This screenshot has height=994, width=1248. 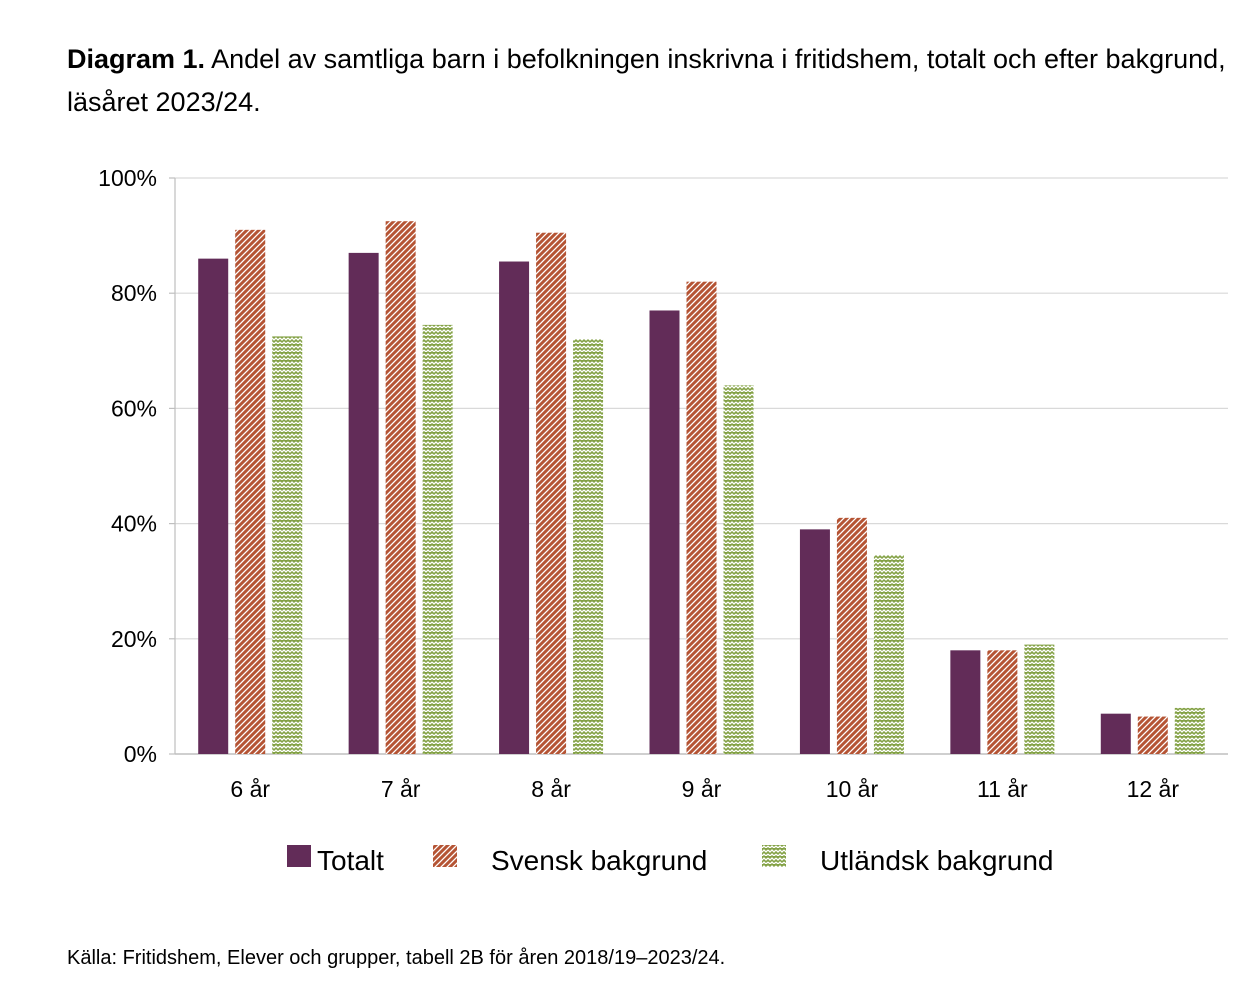 I want to click on legend-swatch-svensk, so click(x=445, y=856).